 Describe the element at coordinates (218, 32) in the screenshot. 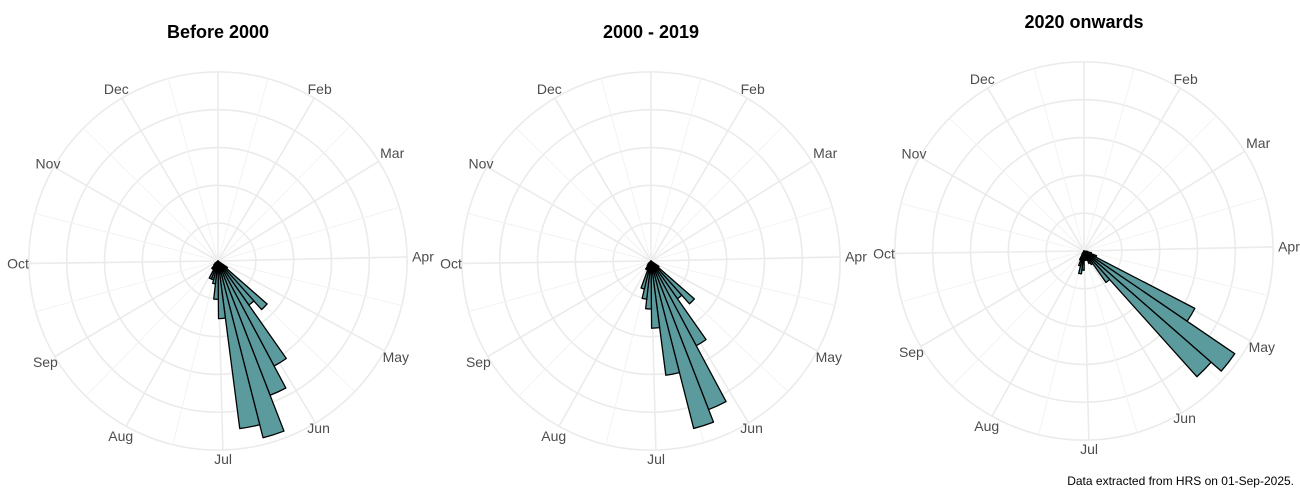

I see `panel-title: Before 2000` at that location.